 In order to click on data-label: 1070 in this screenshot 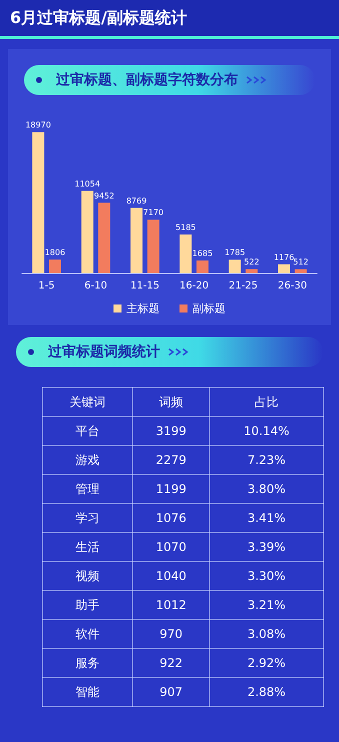, I will do `click(171, 547)`.